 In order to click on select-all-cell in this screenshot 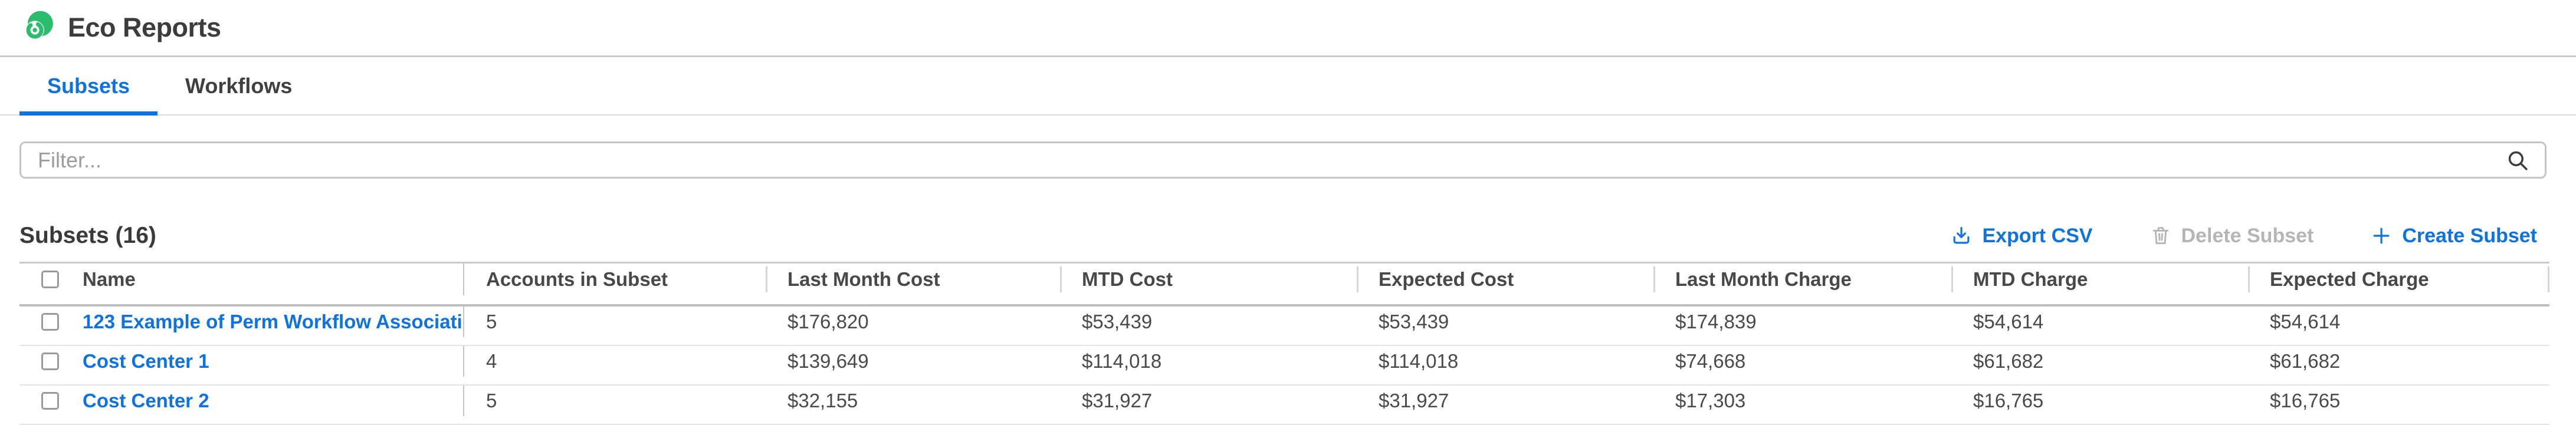, I will do `click(51, 279)`.